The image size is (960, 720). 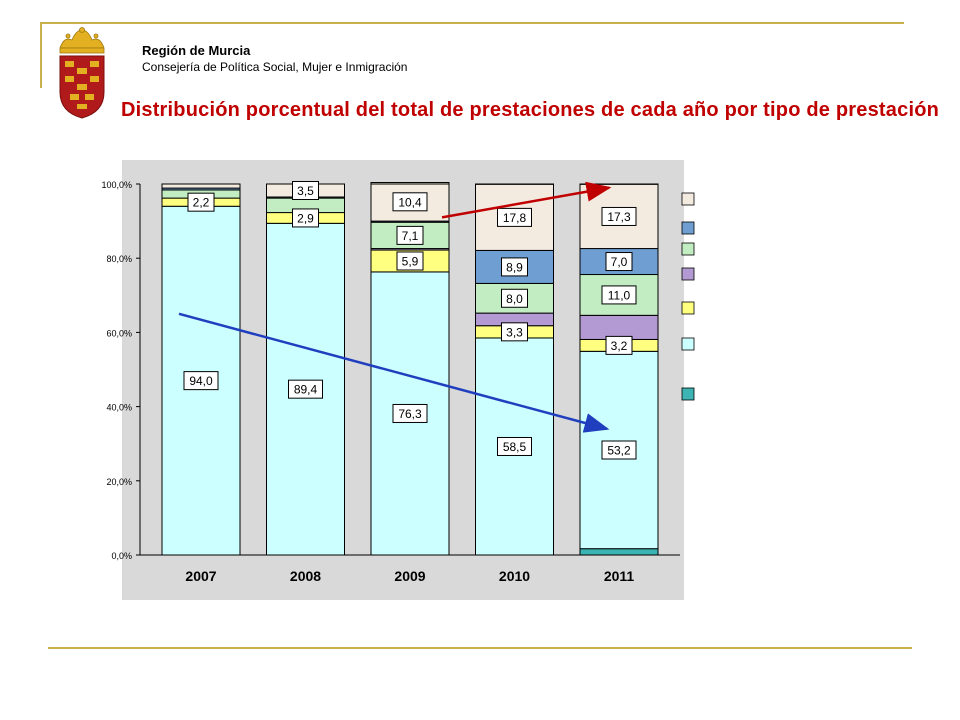 What do you see at coordinates (119, 333) in the screenshot?
I see `y-tick-label: 60,0%` at bounding box center [119, 333].